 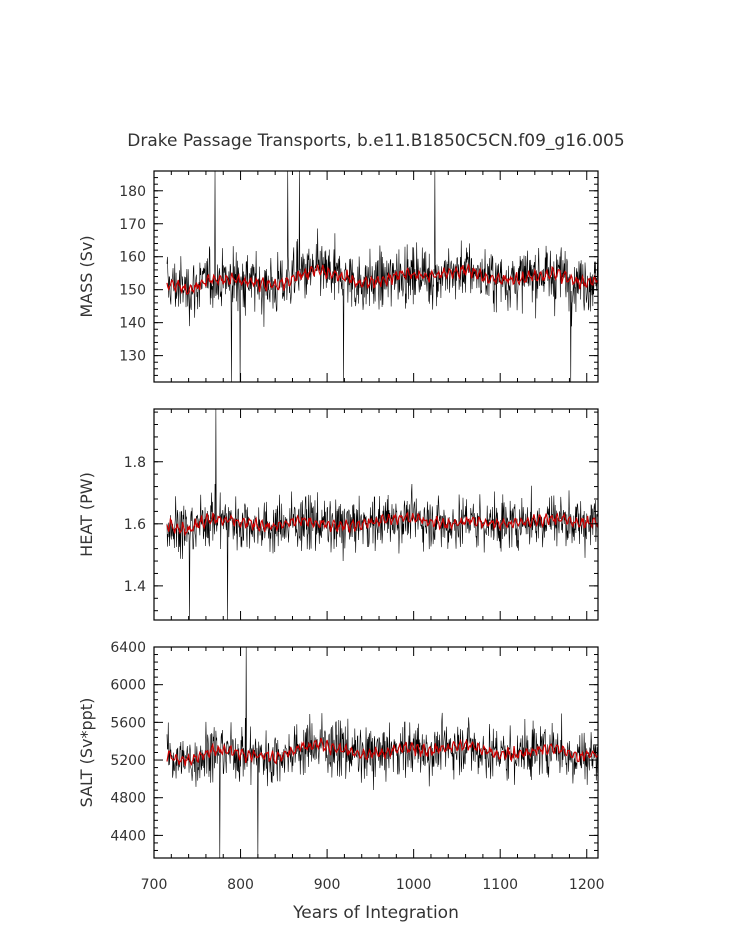 I want to click on x-tick-label: 1000, so click(x=414, y=885).